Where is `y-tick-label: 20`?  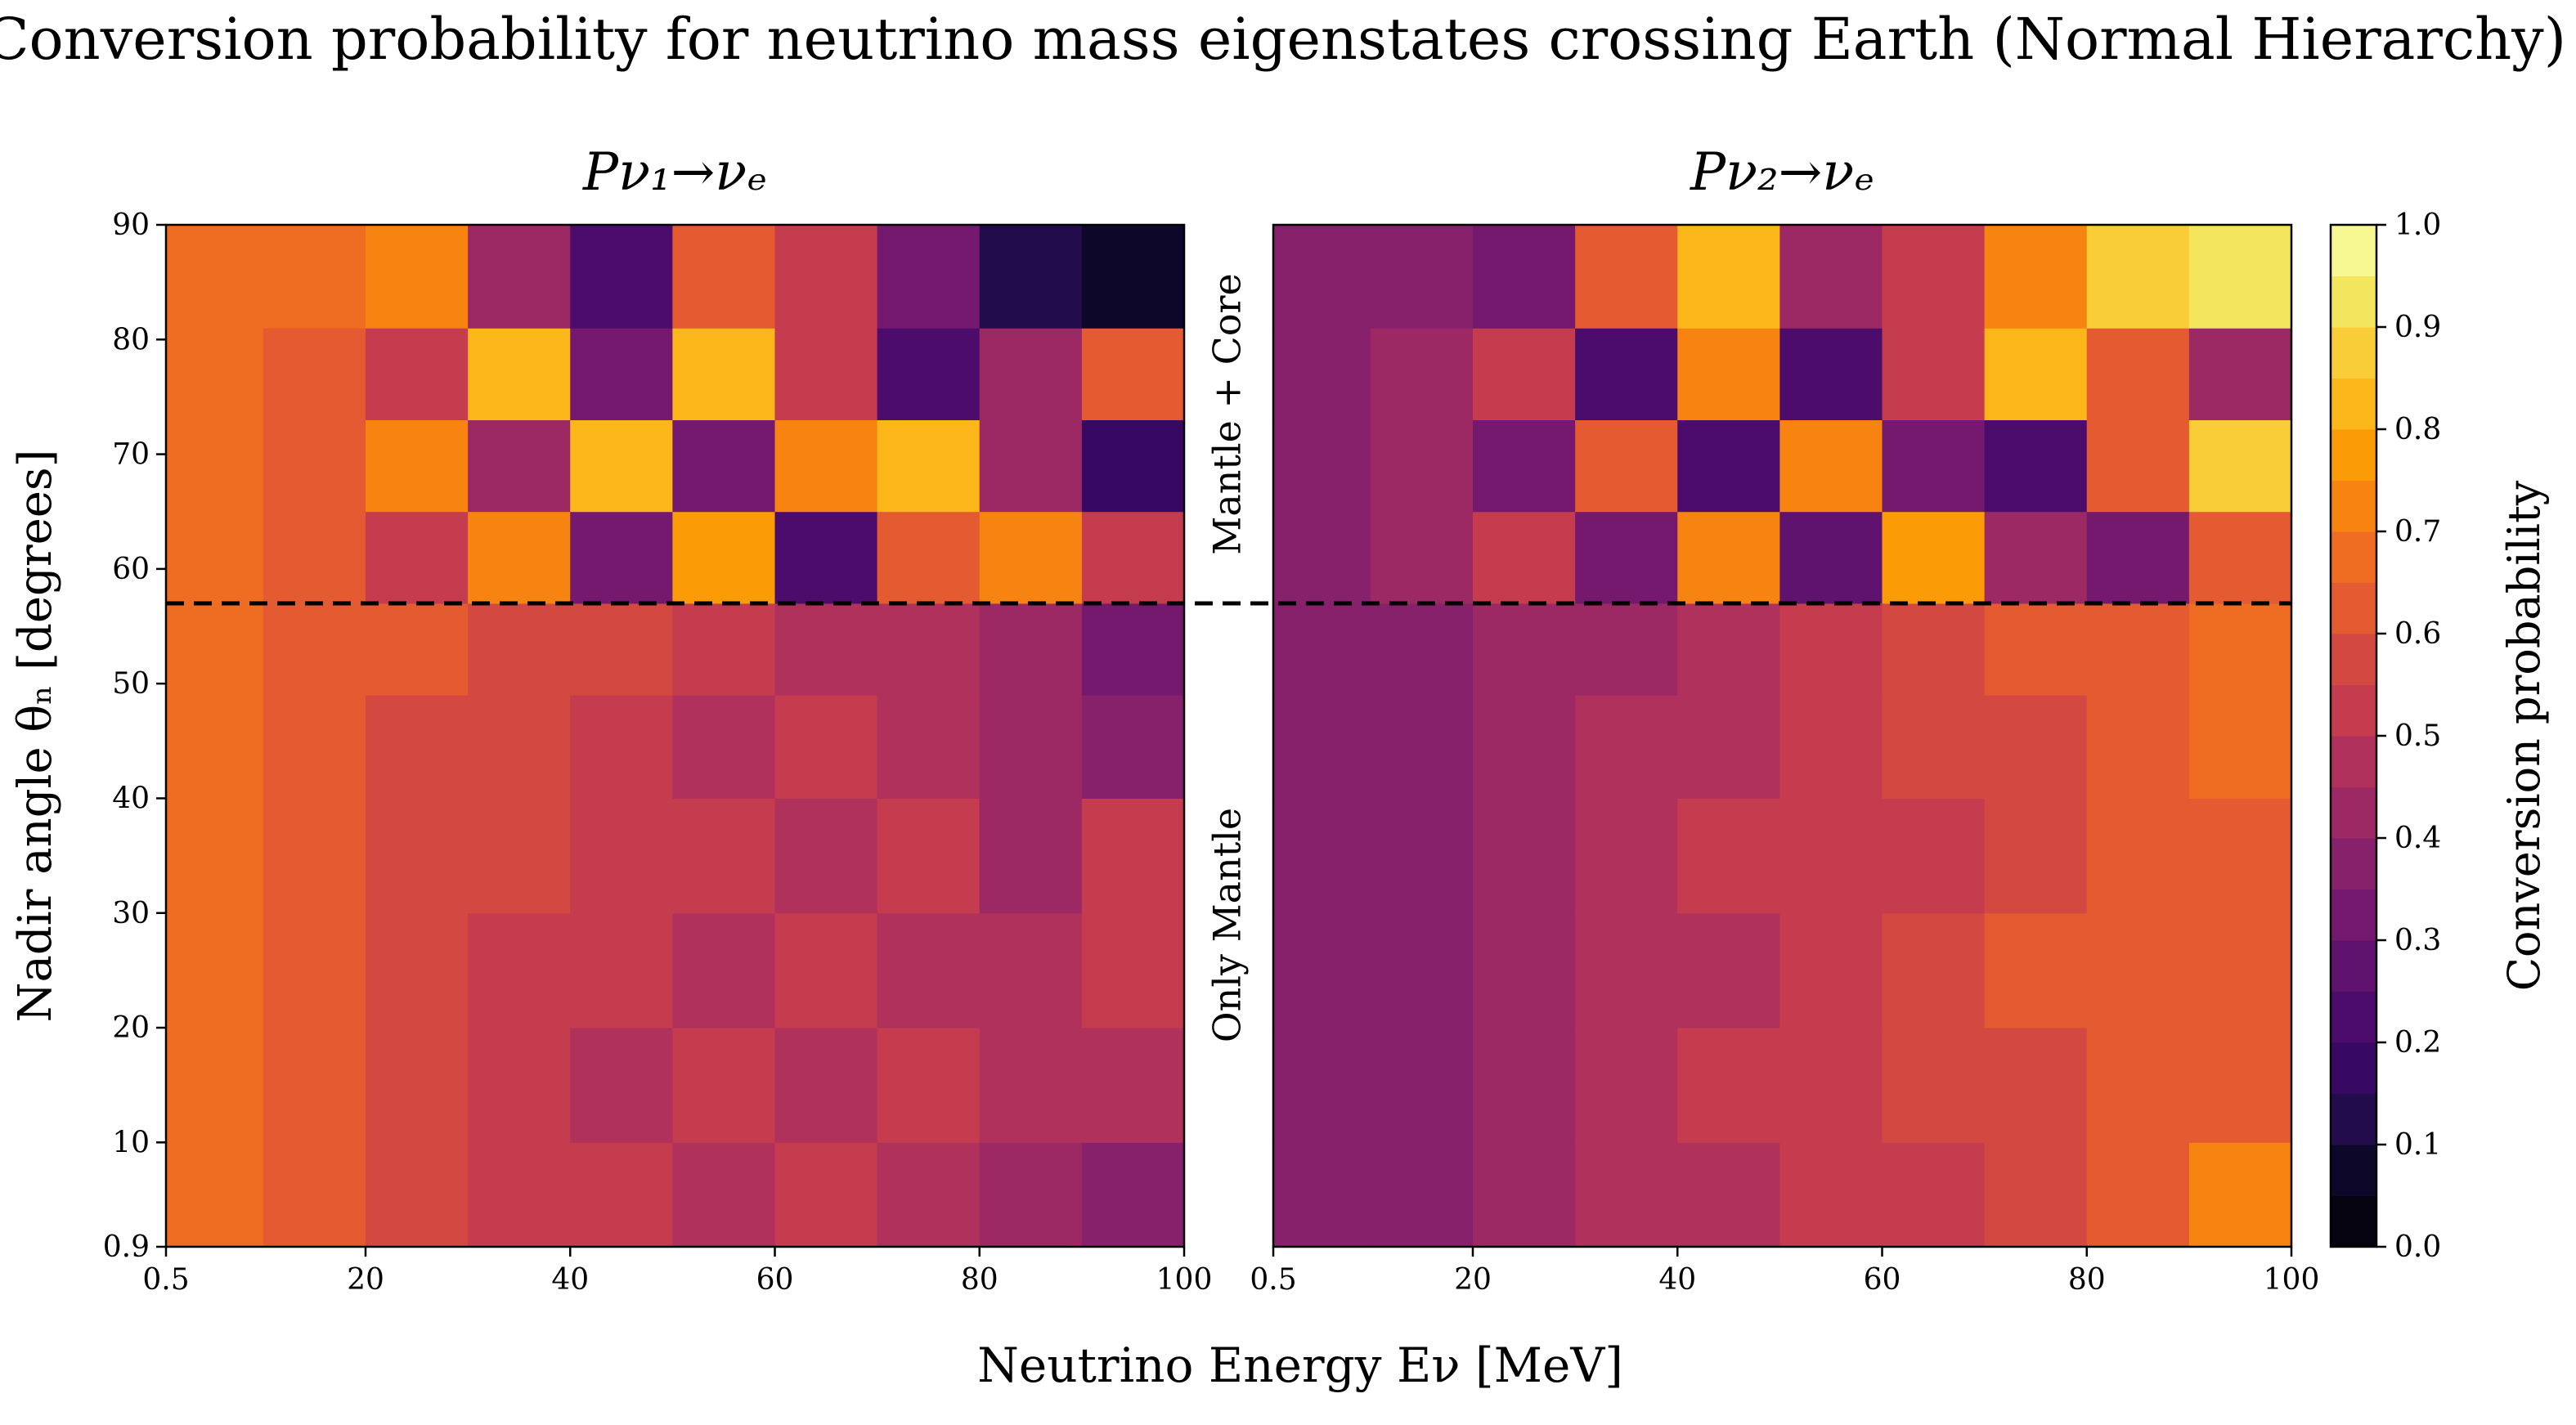 y-tick-label: 20 is located at coordinates (131, 1028).